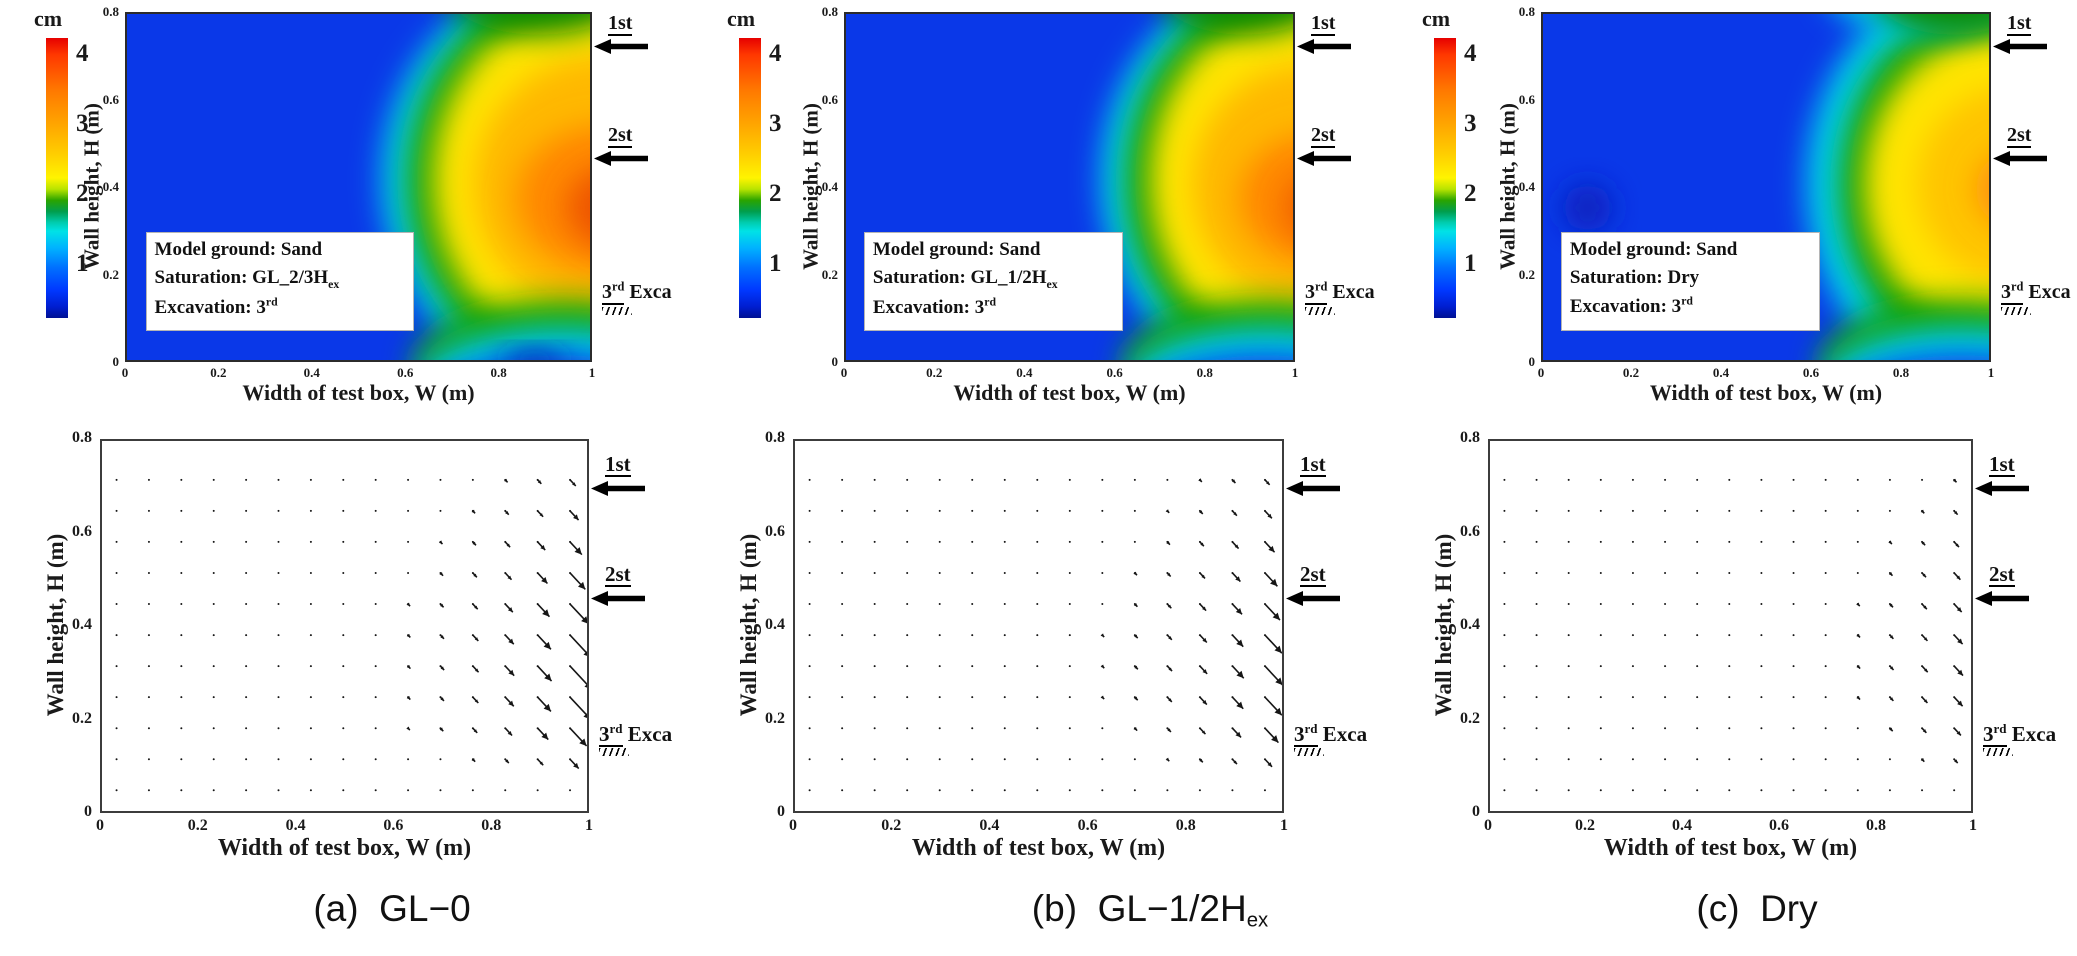  I want to click on quiver-plot-b, so click(1038, 626).